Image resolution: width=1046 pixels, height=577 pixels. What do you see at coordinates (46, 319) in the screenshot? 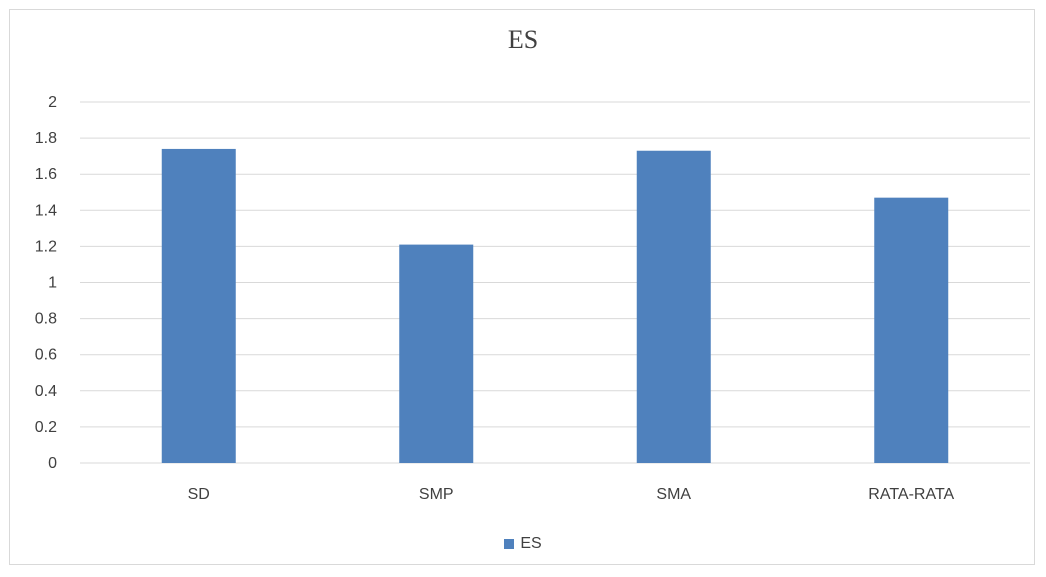
I see `y-tick-label: 0.8` at bounding box center [46, 319].